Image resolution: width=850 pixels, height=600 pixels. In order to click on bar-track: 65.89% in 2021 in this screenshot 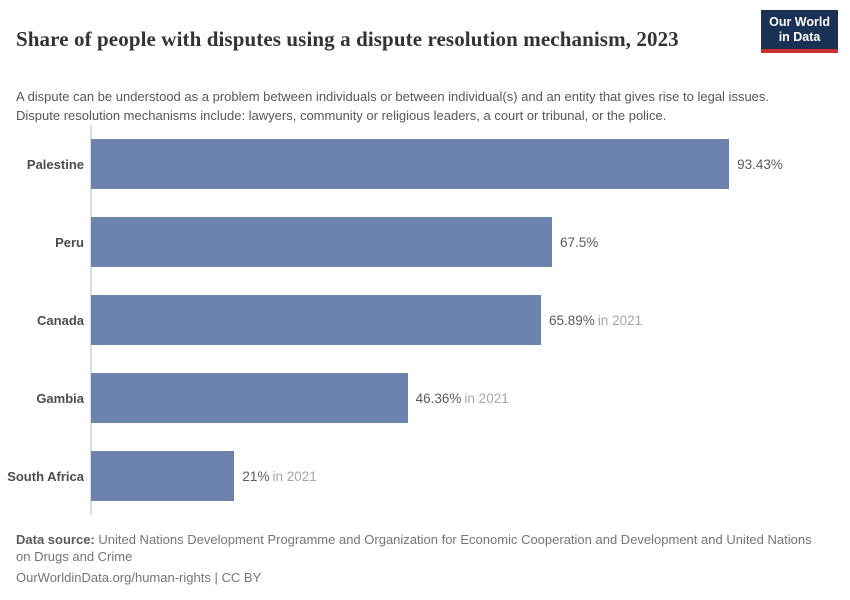, I will do `click(470, 320)`.